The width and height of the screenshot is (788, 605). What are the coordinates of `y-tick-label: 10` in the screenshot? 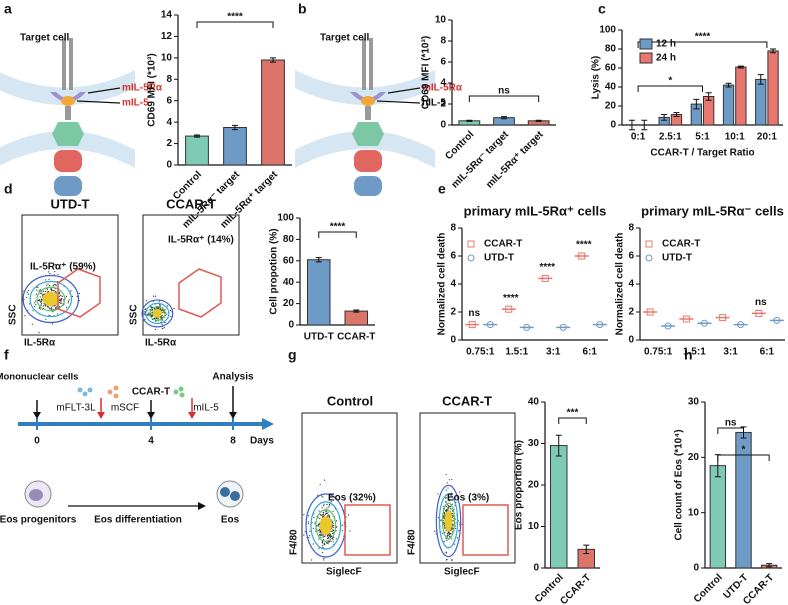 It's located at (167, 57).